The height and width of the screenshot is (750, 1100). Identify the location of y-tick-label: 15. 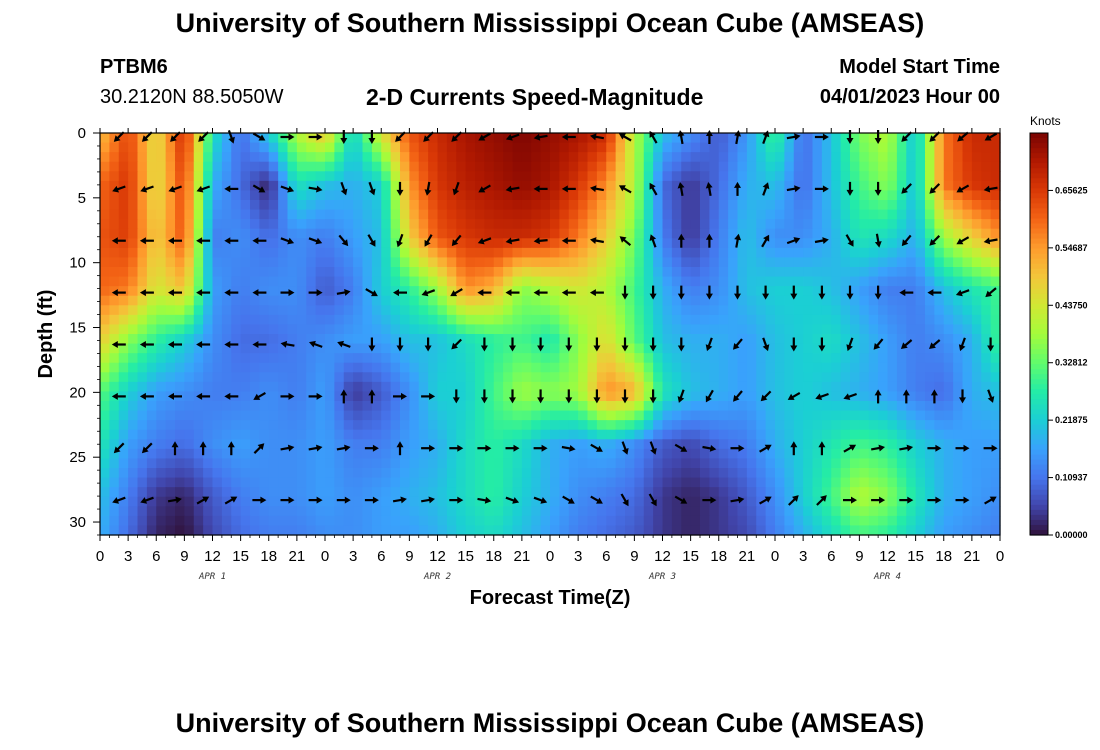
(77, 328).